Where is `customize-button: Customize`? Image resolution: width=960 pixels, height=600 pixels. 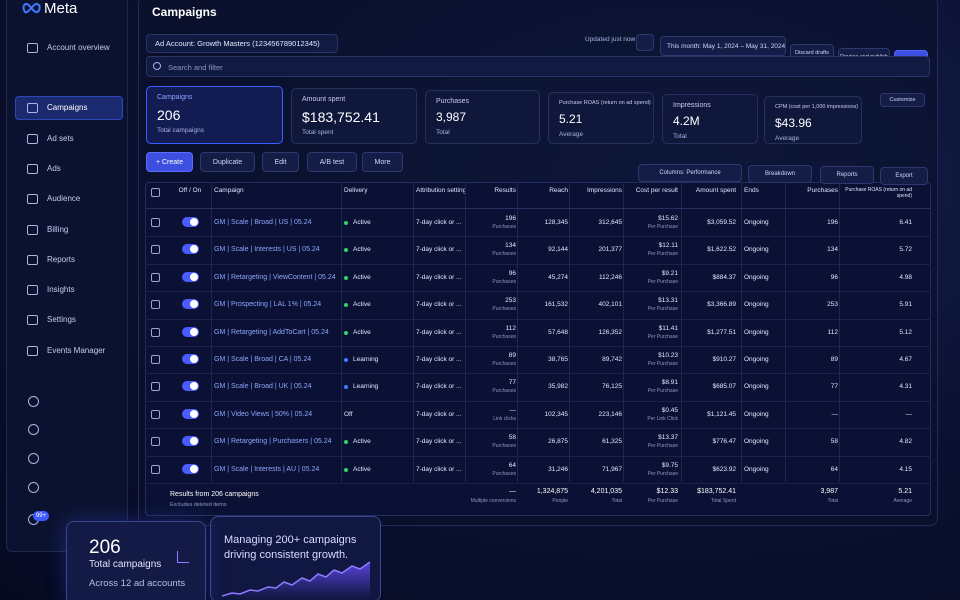 customize-button: Customize is located at coordinates (902, 100).